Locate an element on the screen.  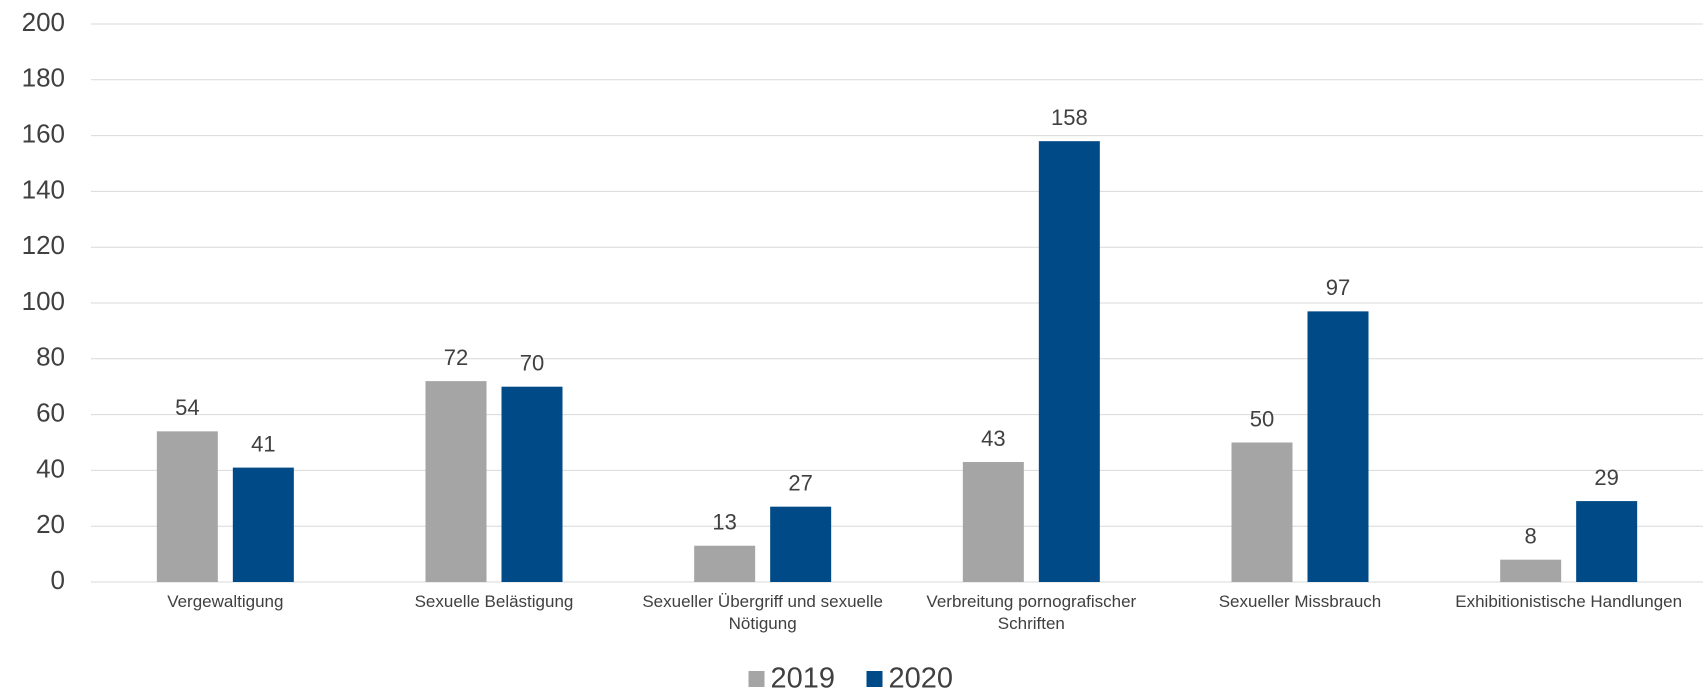
data-label: 8 is located at coordinates (1531, 535).